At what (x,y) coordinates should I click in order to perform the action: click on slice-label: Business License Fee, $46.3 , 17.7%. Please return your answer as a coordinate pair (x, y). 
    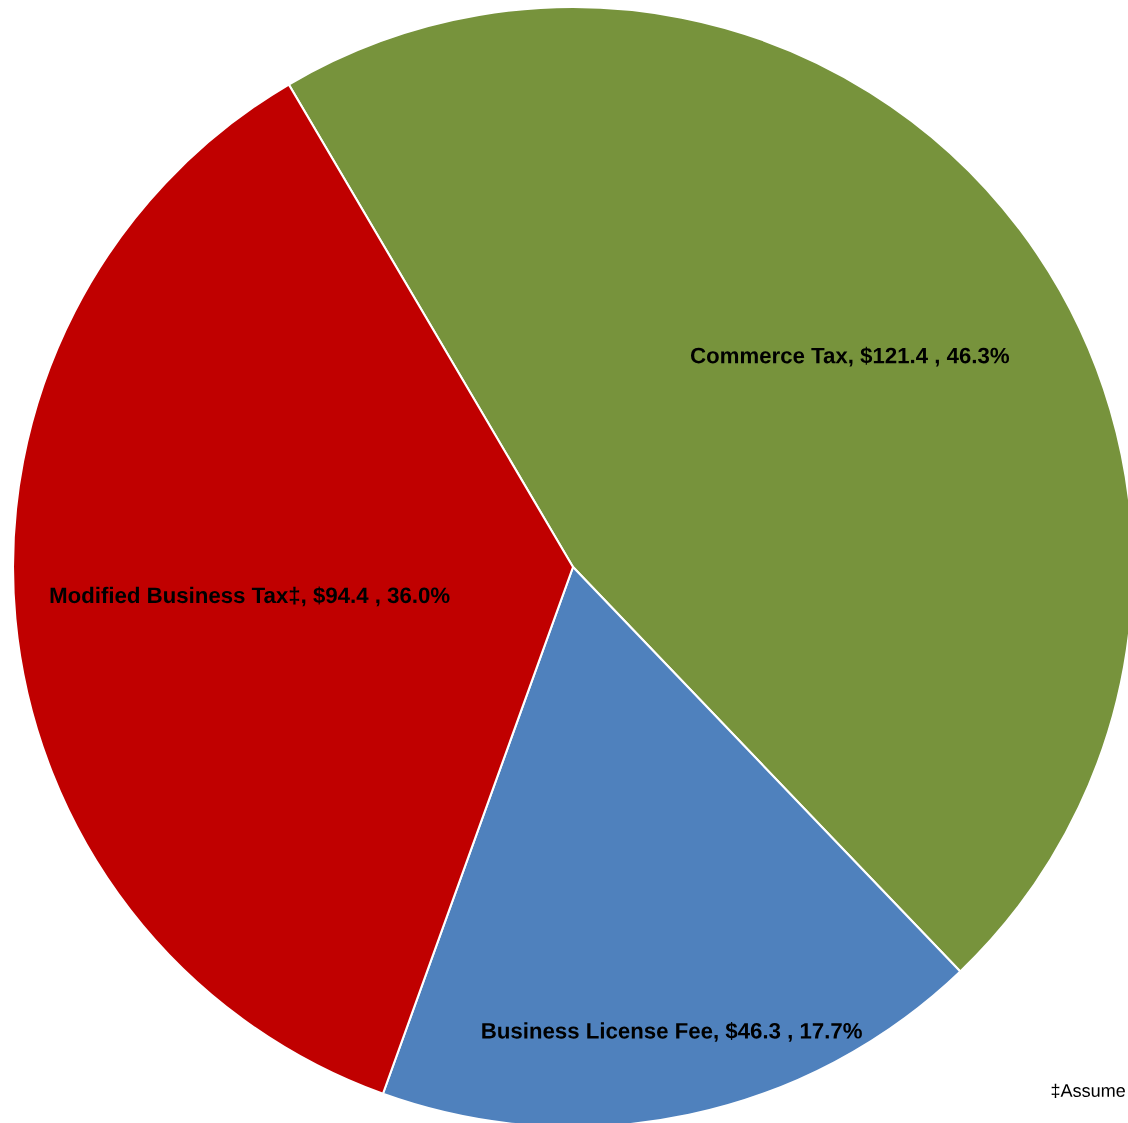
    Looking at the image, I should click on (672, 1031).